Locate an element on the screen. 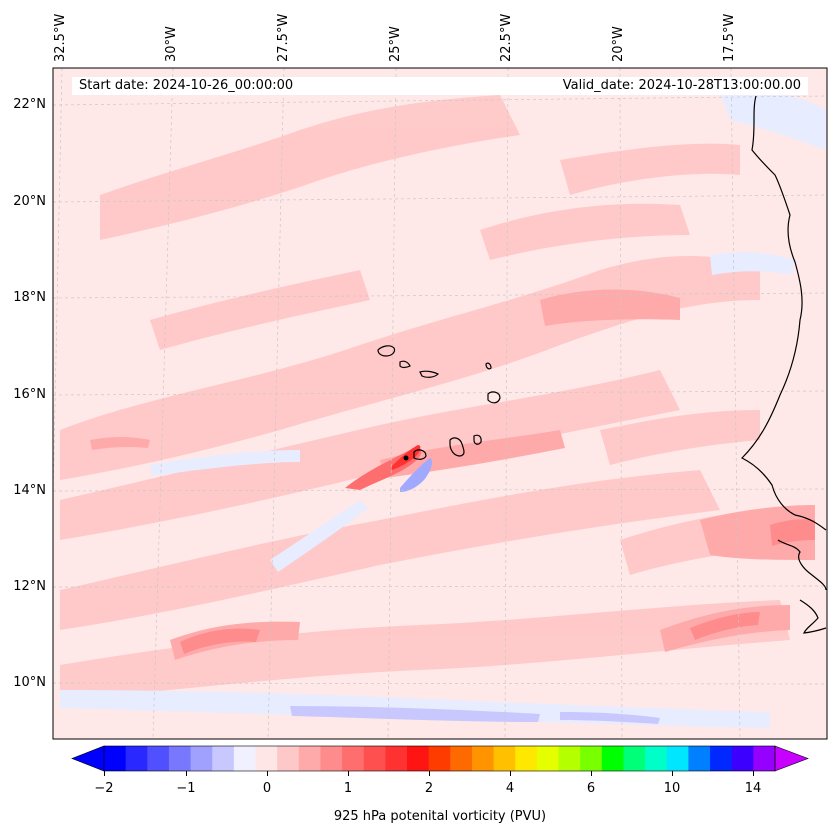 Image resolution: width=837 pixels, height=836 pixels. colorbar-over-arrow is located at coordinates (791, 758).